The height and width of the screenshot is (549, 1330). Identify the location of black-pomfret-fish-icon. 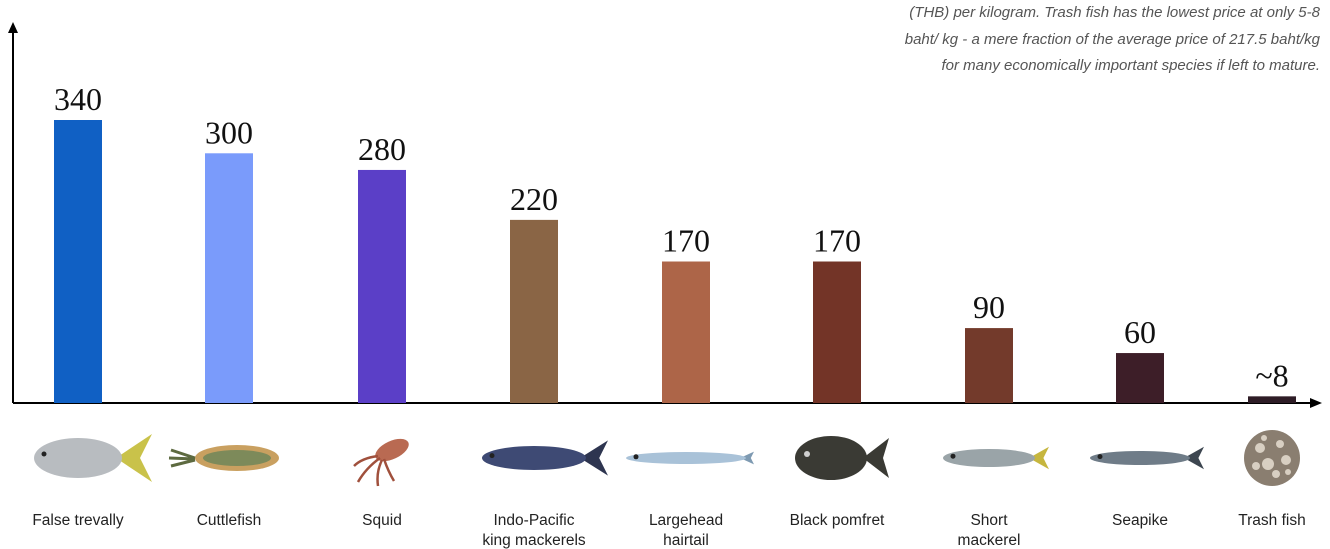
(842, 458).